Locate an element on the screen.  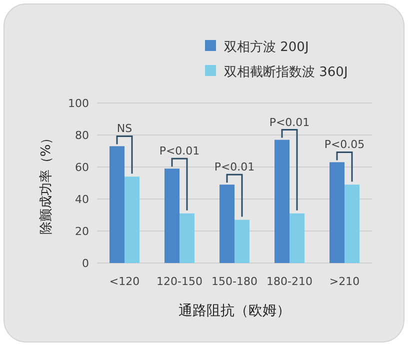
x-tick-label: <120 is located at coordinates (124, 281).